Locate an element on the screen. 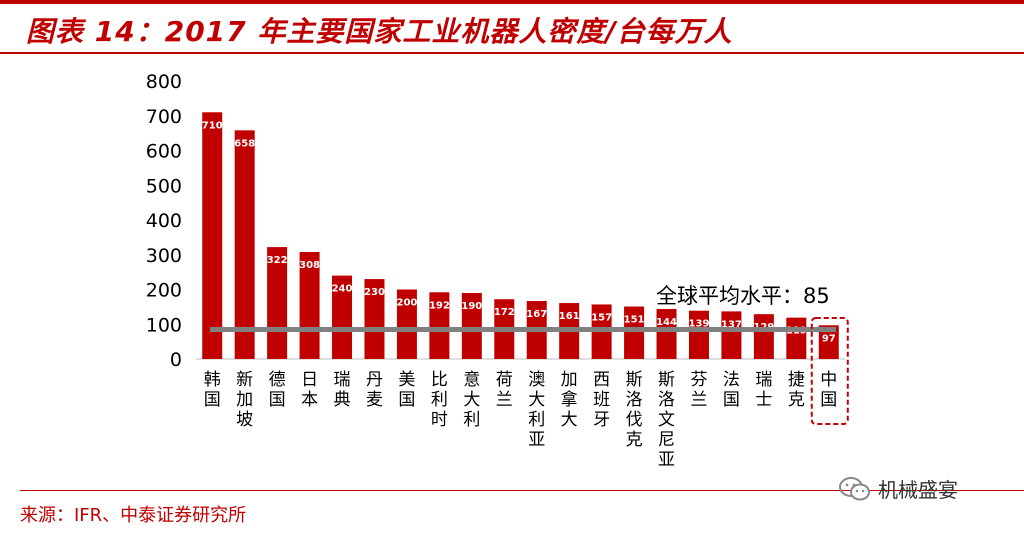 The width and height of the screenshot is (1024, 533). watermark: 机械盛宴 is located at coordinates (898, 488).